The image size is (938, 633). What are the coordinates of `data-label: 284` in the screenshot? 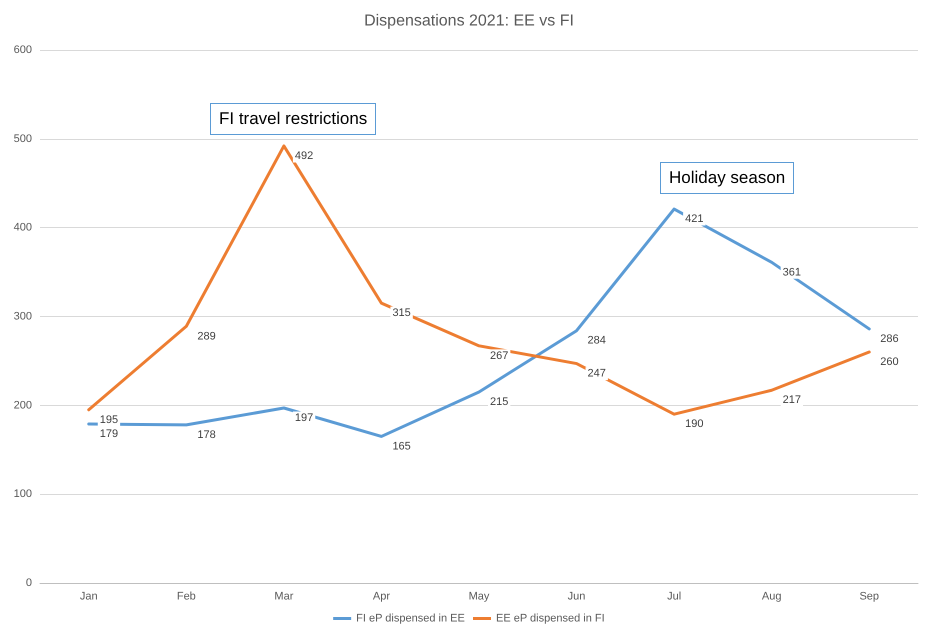 It's located at (597, 340).